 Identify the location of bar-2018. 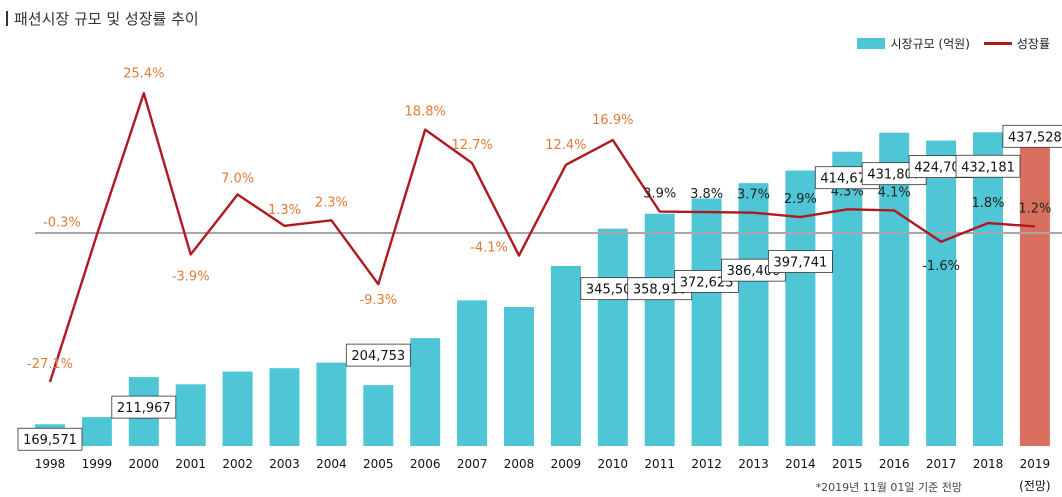
(988, 289).